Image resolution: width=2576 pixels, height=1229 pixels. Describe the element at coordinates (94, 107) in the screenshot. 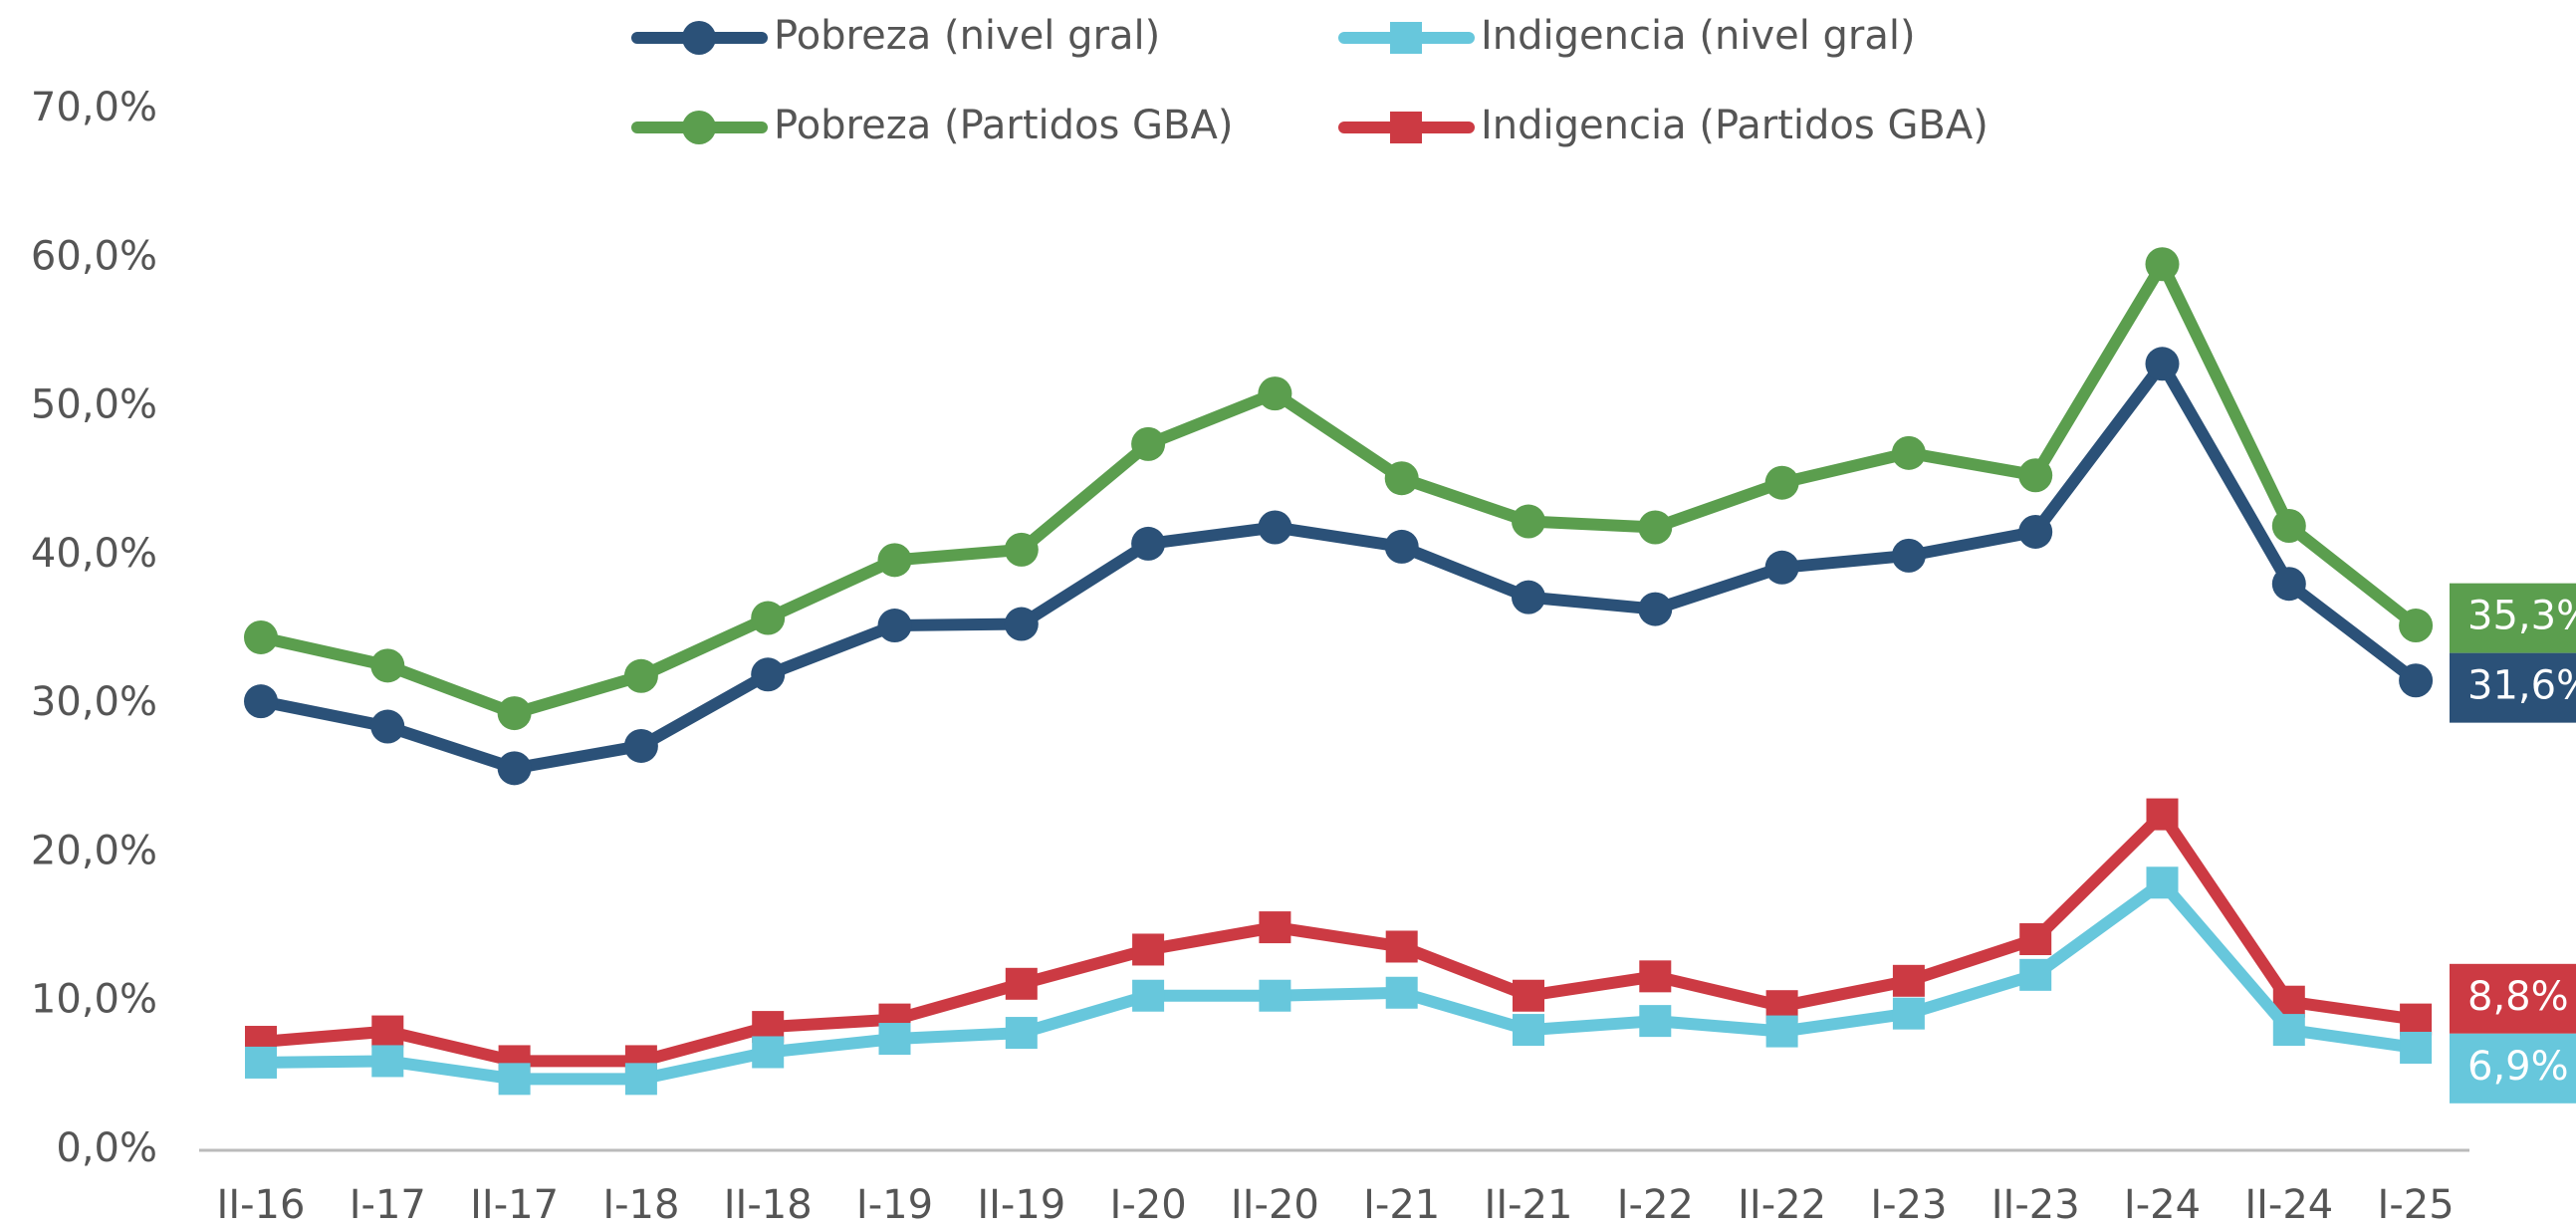

I see `y-tick-label: 70,0%` at that location.